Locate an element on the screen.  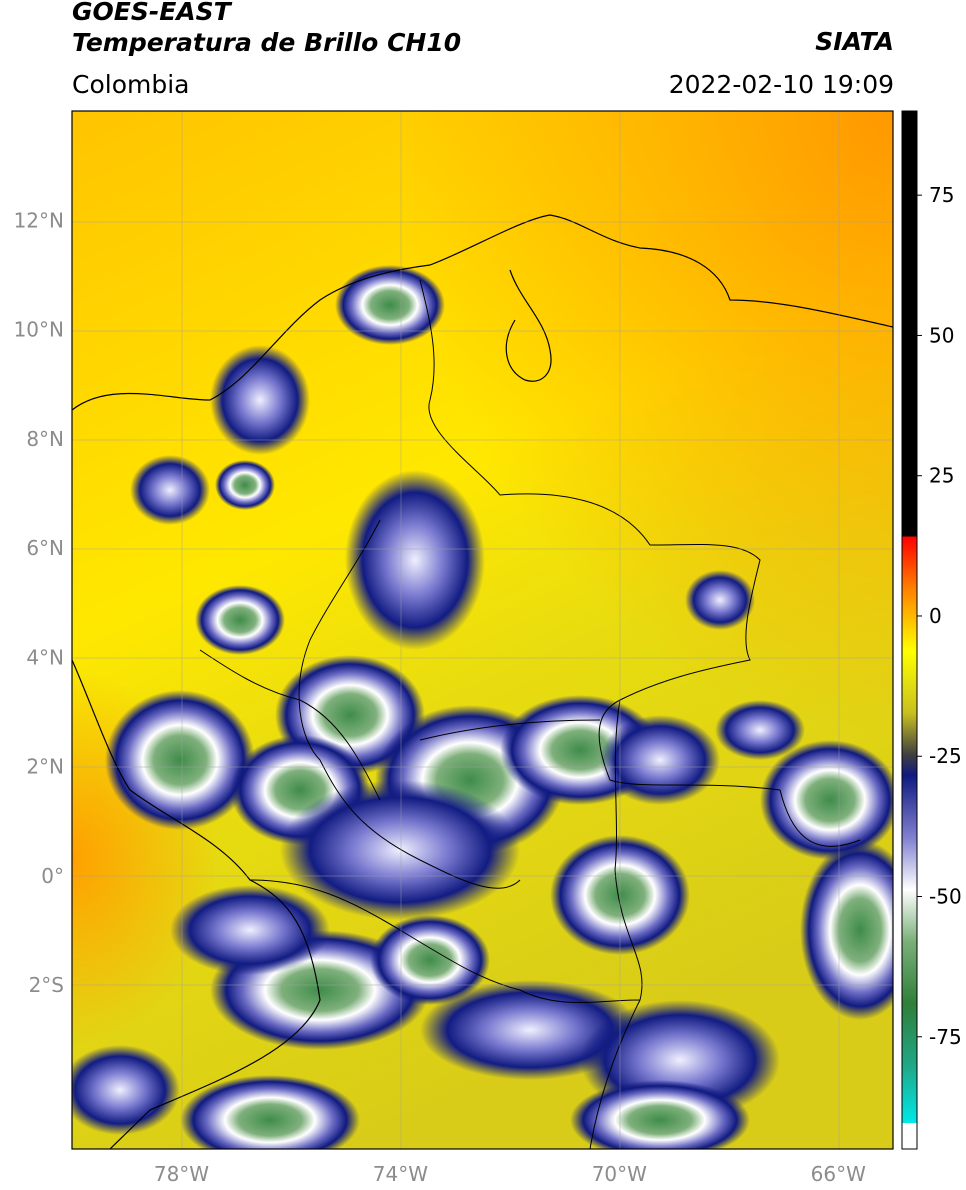
colorbar-tick-label: 25 is located at coordinates (941, 476).